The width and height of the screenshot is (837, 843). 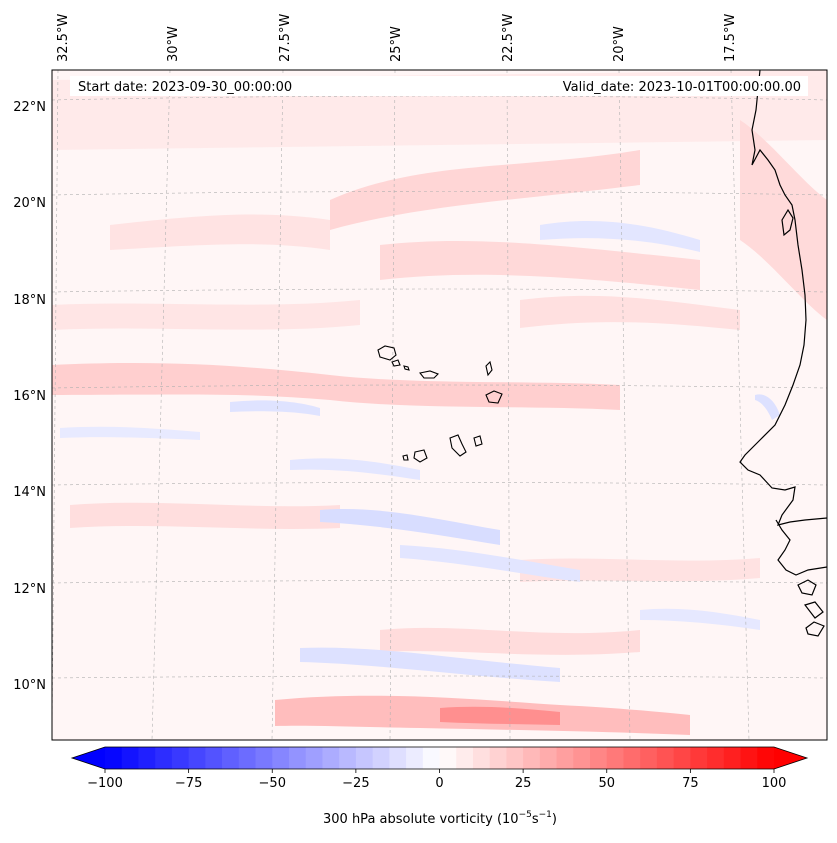 I want to click on island-boa-vista, so click(x=494, y=397).